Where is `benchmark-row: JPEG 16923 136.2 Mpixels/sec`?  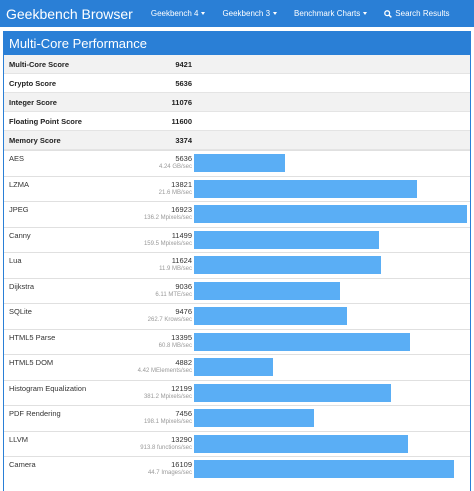 benchmark-row: JPEG 16923 136.2 Mpixels/sec is located at coordinates (237, 214).